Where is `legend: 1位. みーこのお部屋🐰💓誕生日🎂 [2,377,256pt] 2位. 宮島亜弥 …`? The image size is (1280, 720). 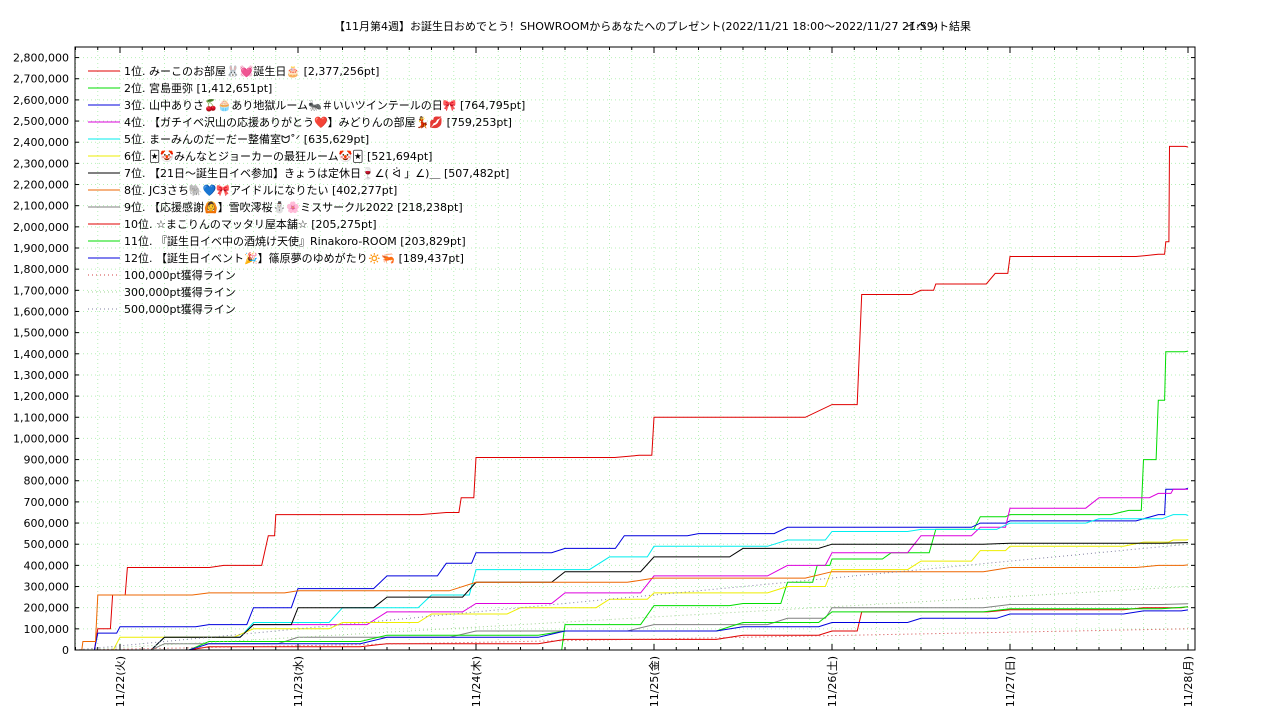 legend: 1位. みーこのお部屋🐰💓誕生日🎂 [2,377,256pt] 2位. 宮島亜弥 … is located at coordinates (306, 190).